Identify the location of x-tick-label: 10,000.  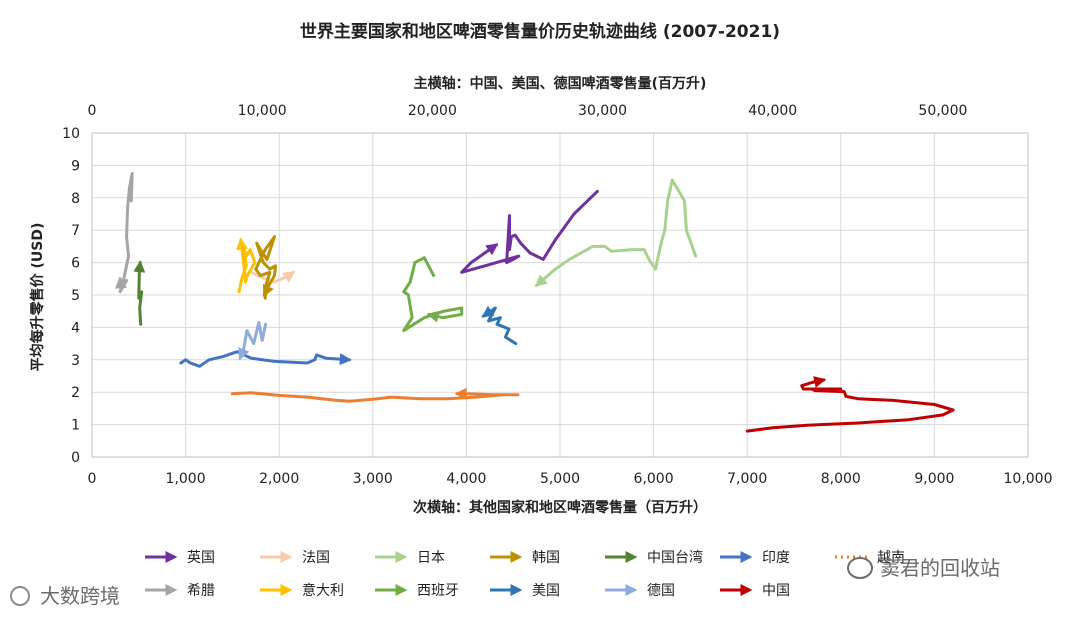
(1028, 479).